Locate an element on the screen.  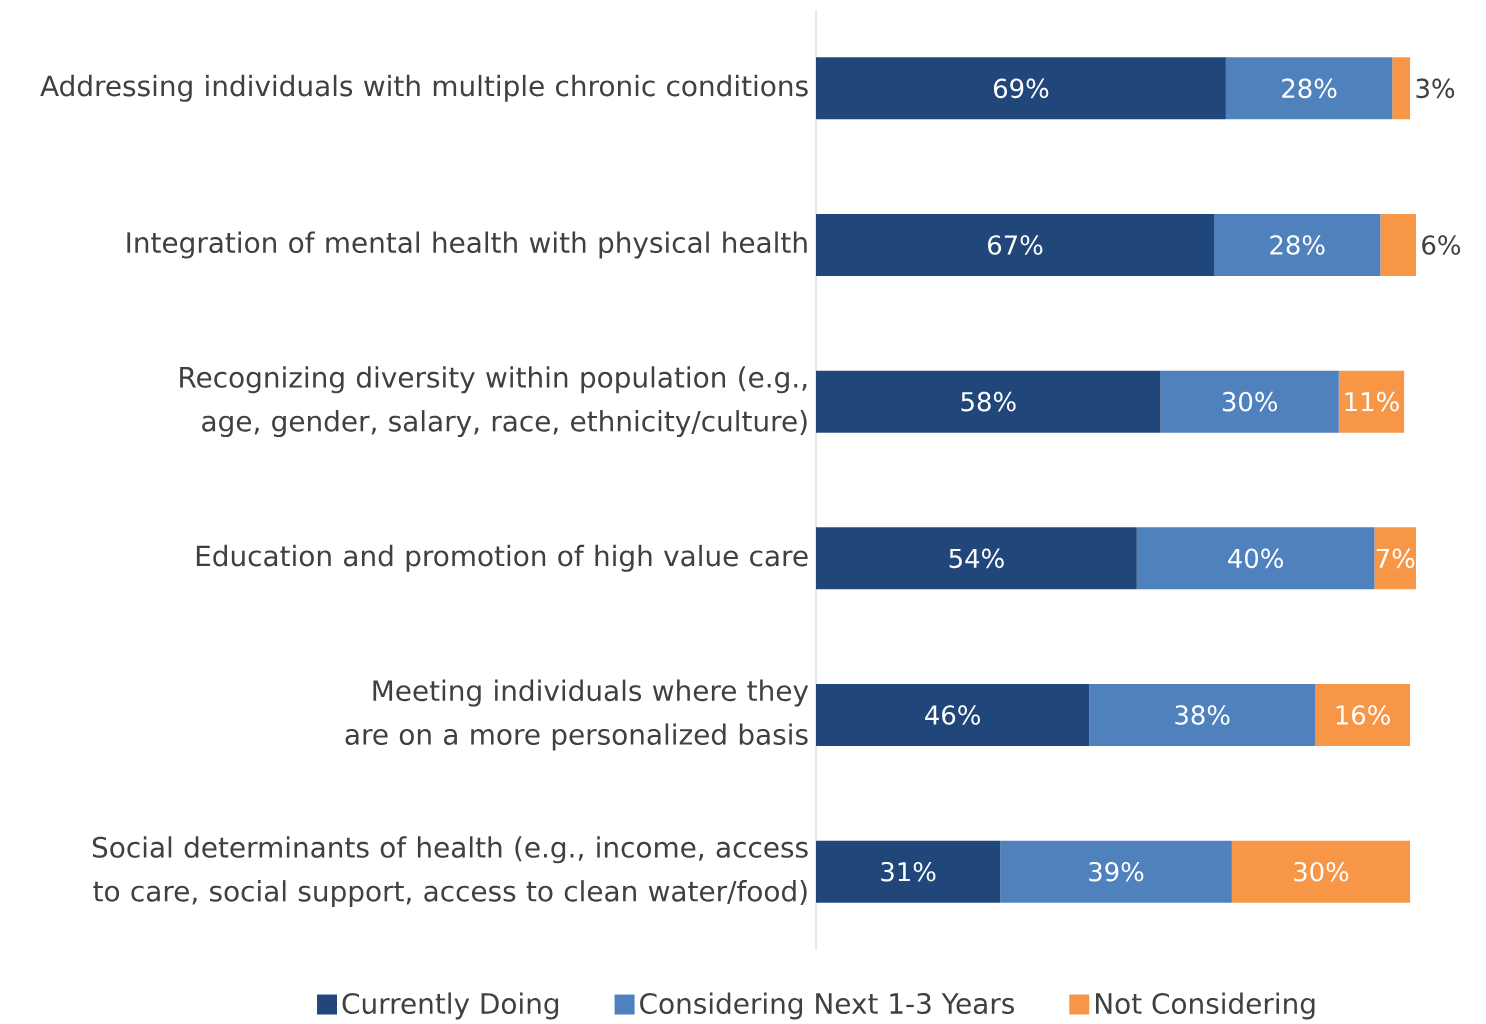
legend-label: Not Considering is located at coordinates (1205, 1006).